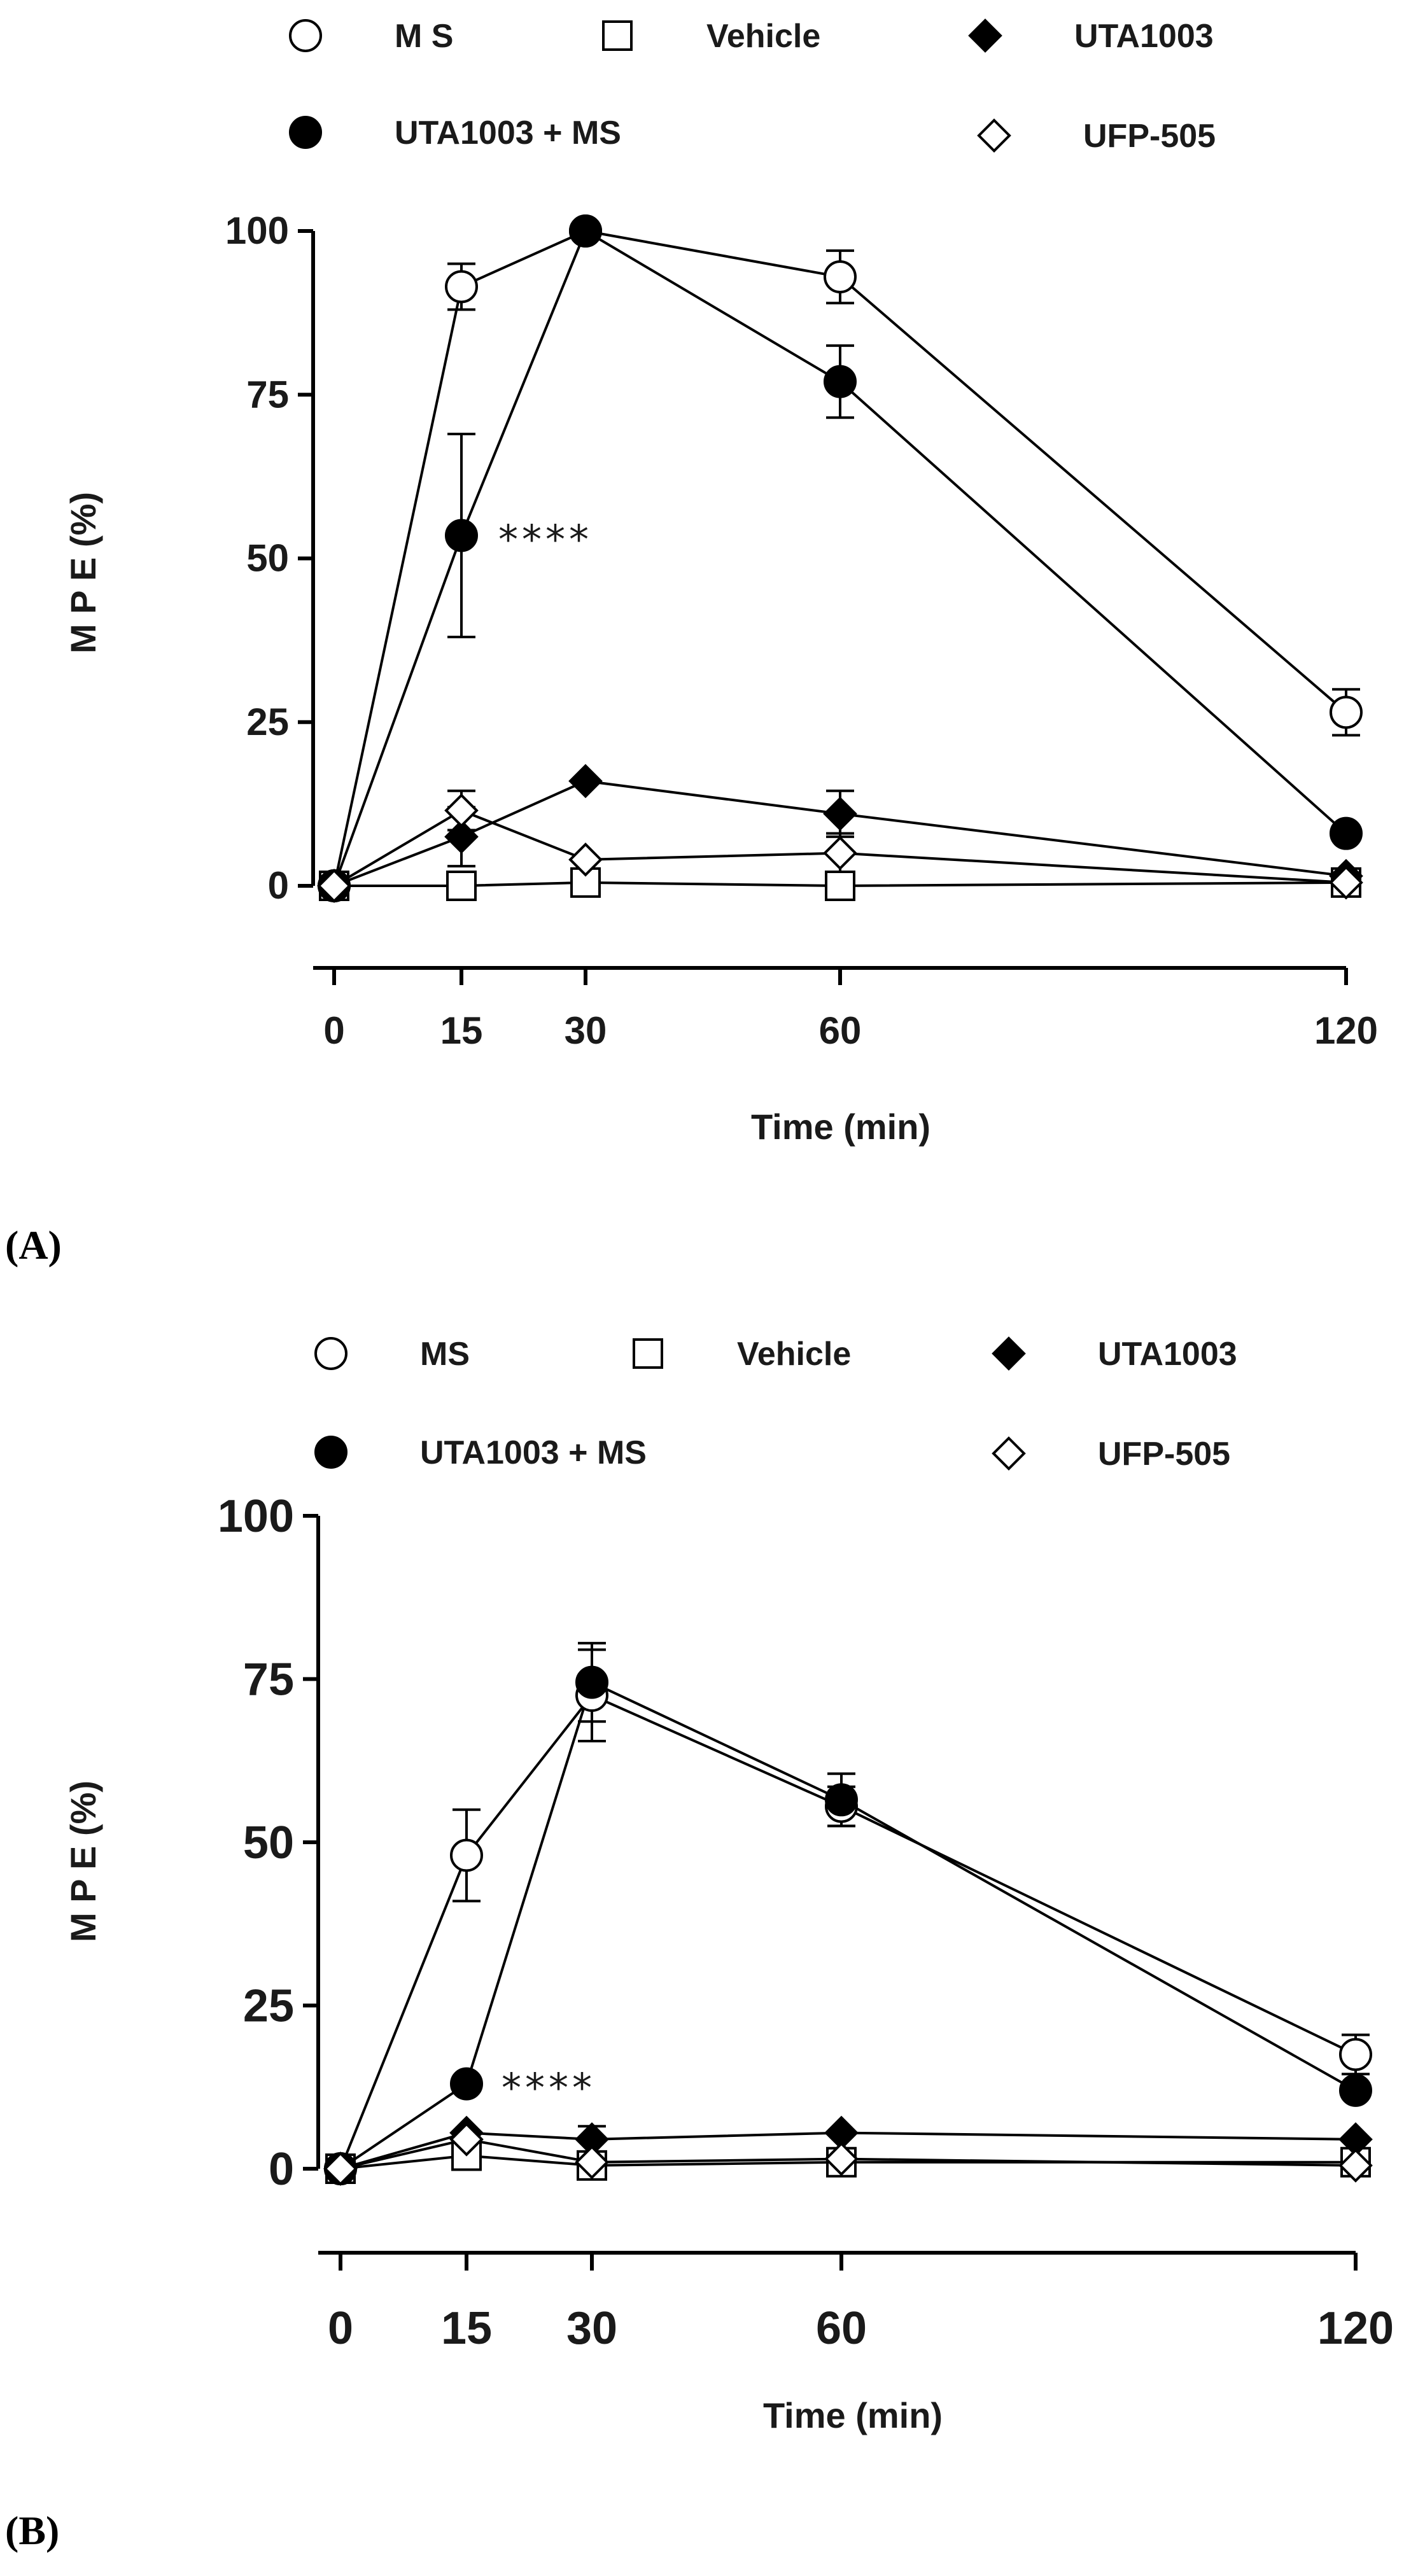  What do you see at coordinates (32, 2530) in the screenshot?
I see `panel-label: (B)` at bounding box center [32, 2530].